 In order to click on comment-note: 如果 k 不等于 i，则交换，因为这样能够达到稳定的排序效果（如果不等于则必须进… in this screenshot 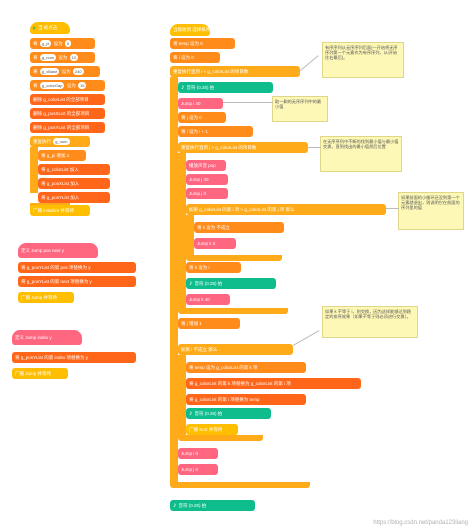, I will do `click(370, 322)`.